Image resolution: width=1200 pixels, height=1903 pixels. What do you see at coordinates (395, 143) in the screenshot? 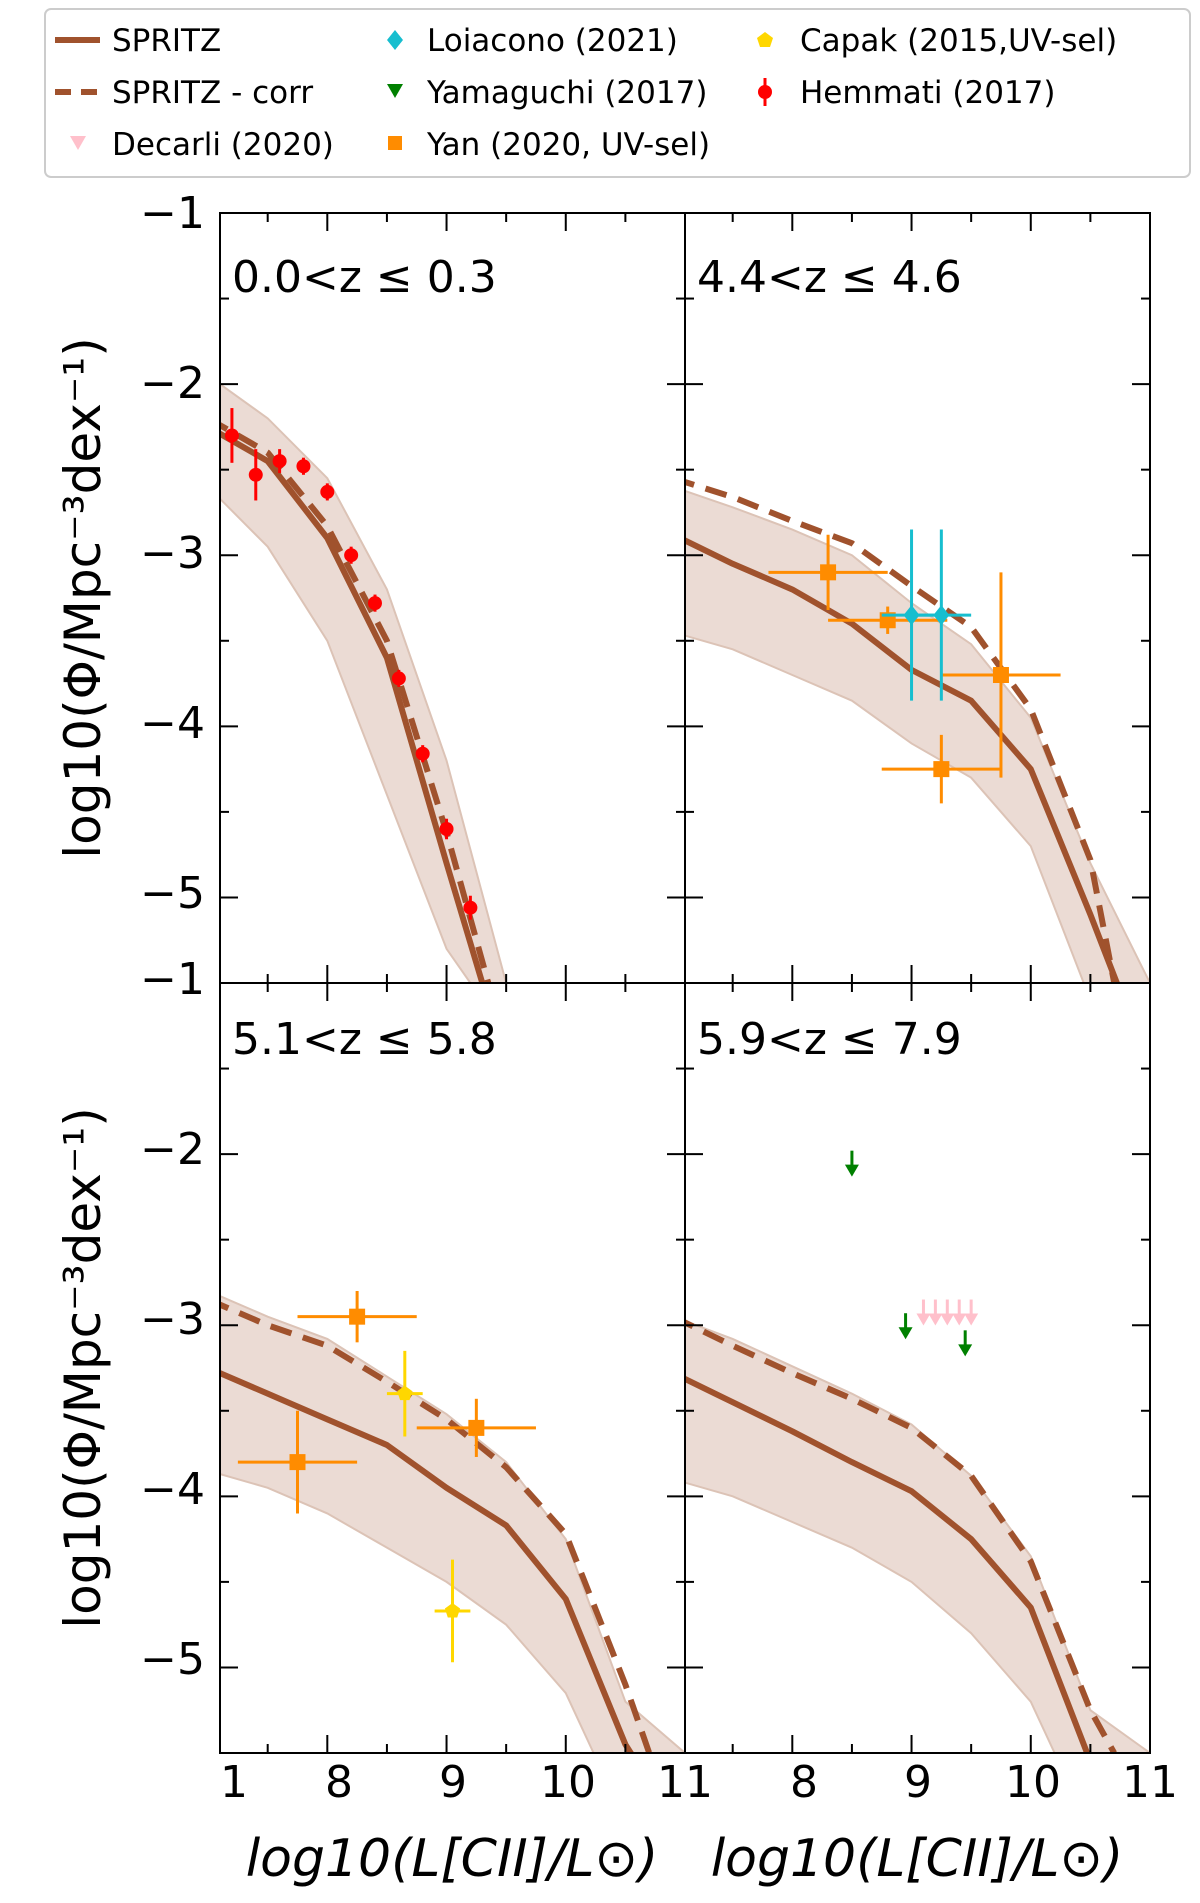
I see `square-icon` at bounding box center [395, 143].